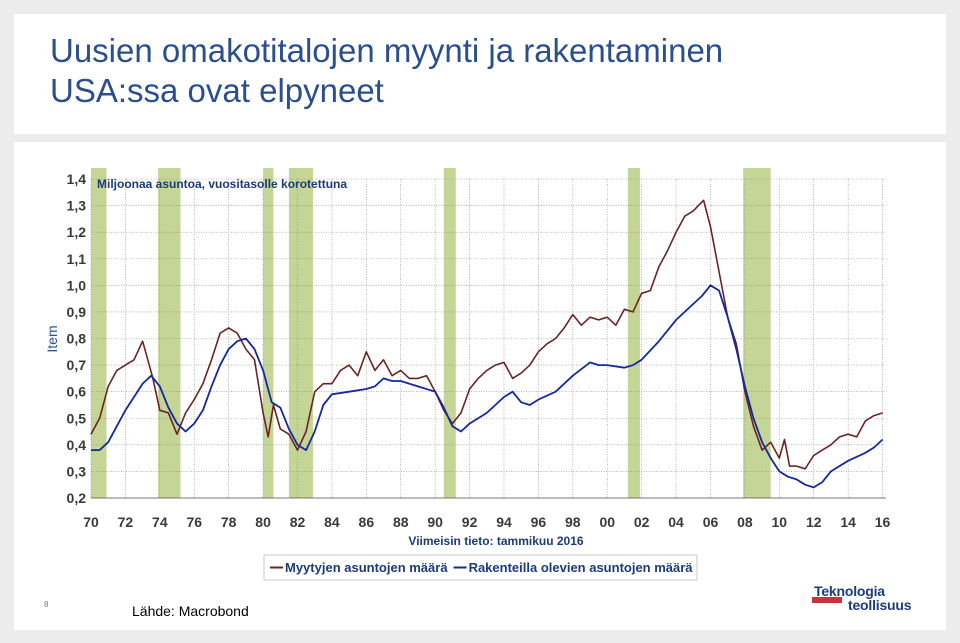 The width and height of the screenshot is (960, 643). I want to click on logo-mark, so click(827, 600).